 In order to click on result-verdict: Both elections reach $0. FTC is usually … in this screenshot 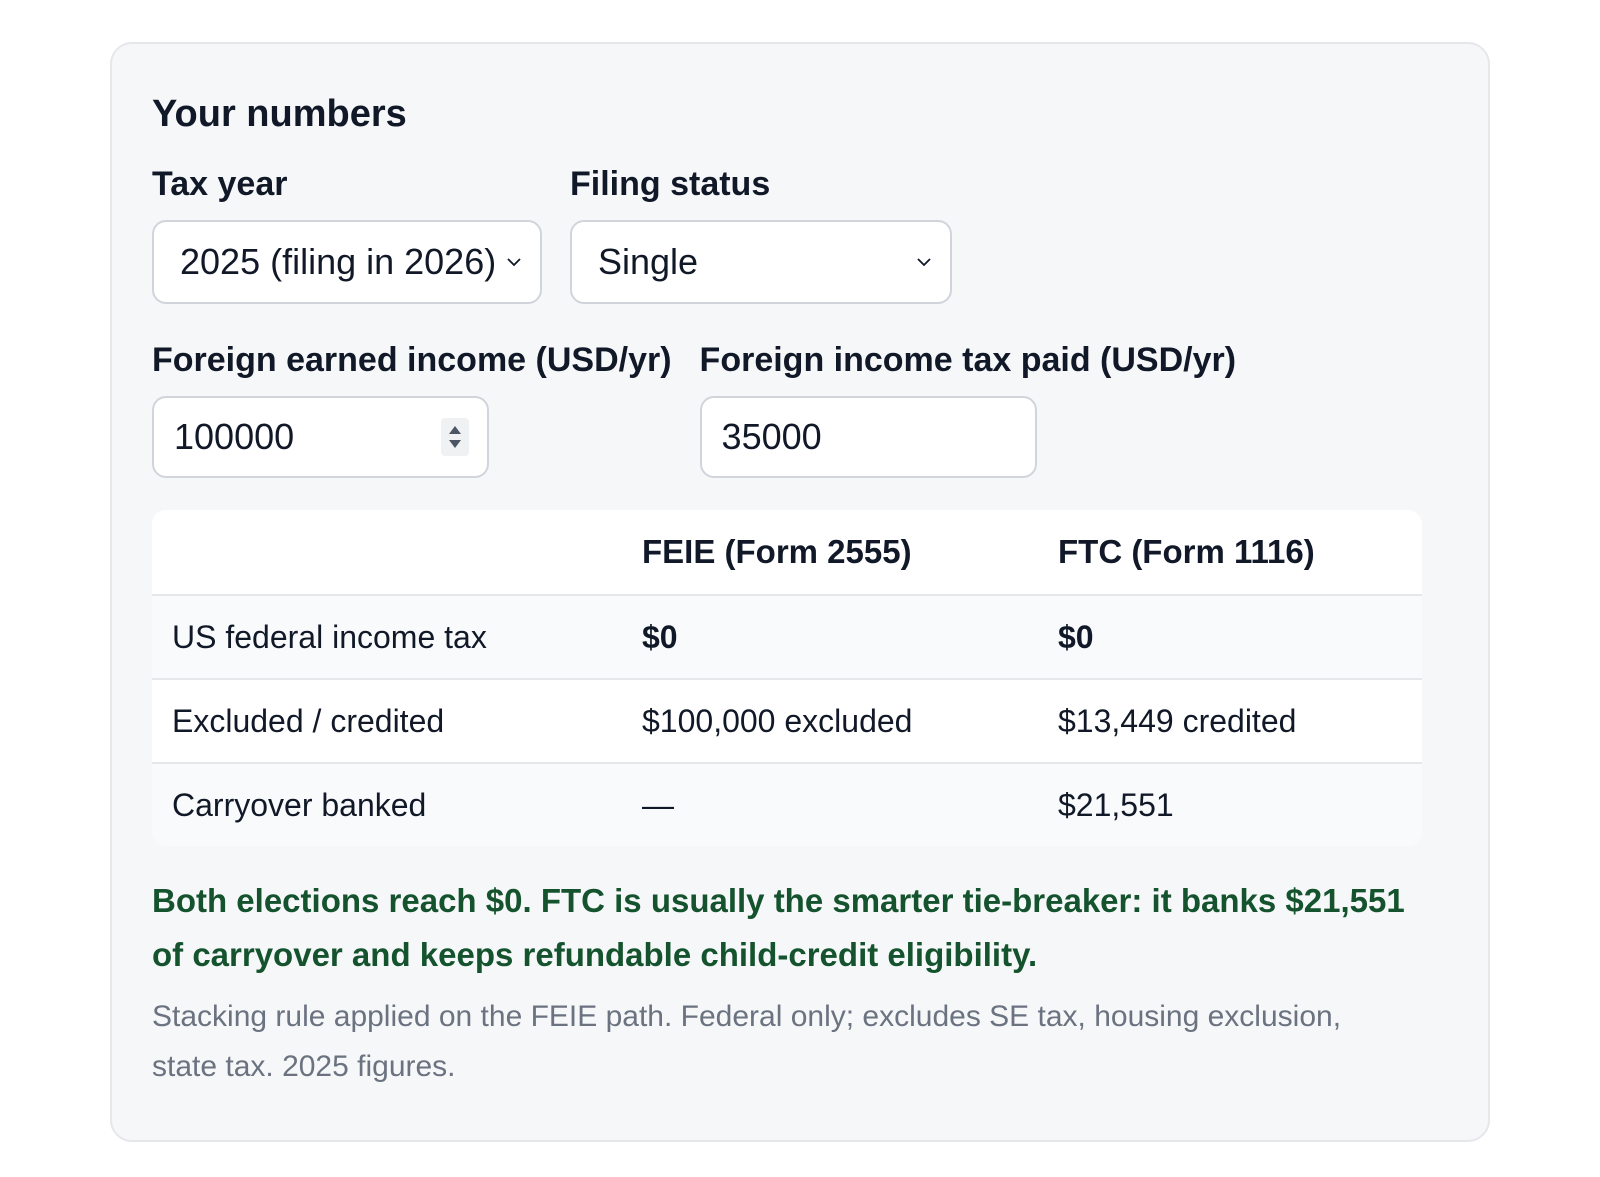, I will do `click(797, 928)`.